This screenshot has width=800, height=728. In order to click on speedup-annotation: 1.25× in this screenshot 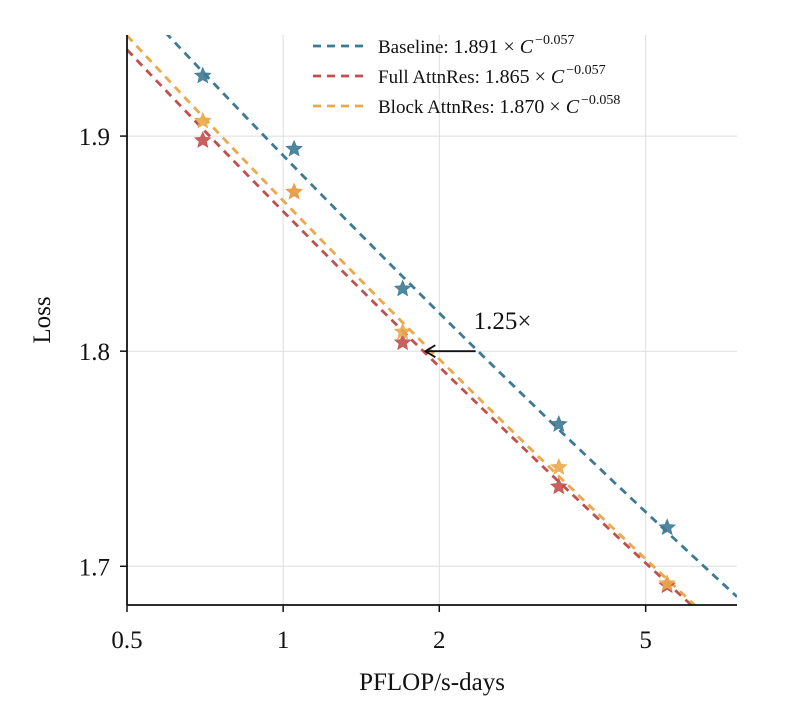, I will do `click(477, 333)`.